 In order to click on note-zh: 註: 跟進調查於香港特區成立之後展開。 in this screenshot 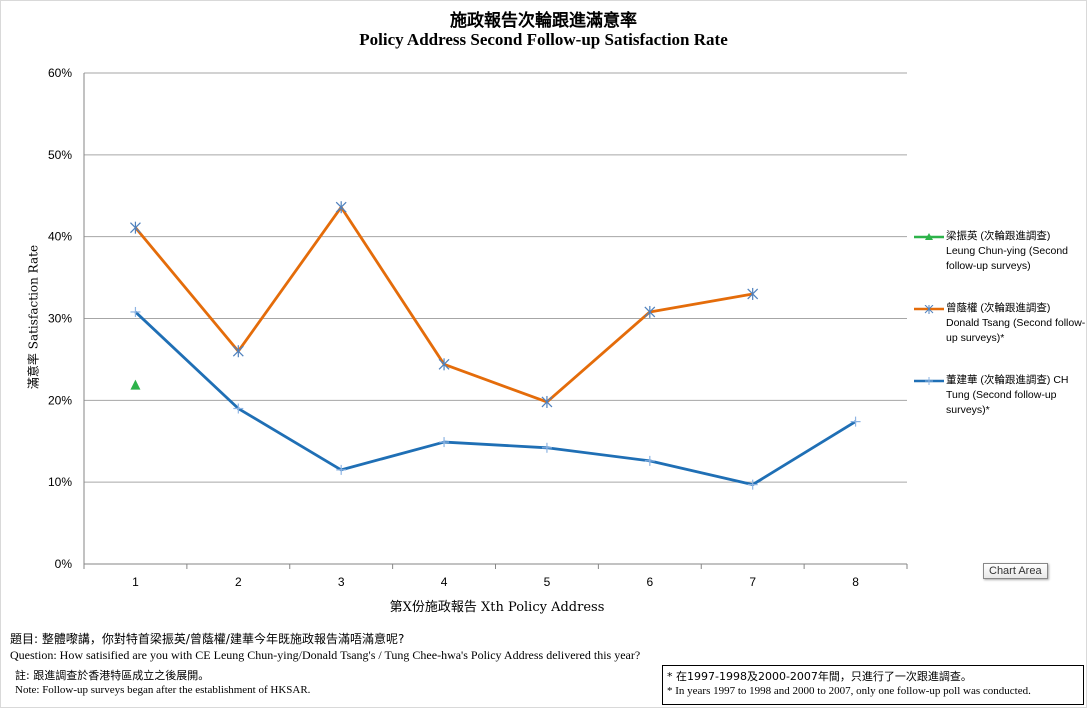, I will do `click(112, 675)`.